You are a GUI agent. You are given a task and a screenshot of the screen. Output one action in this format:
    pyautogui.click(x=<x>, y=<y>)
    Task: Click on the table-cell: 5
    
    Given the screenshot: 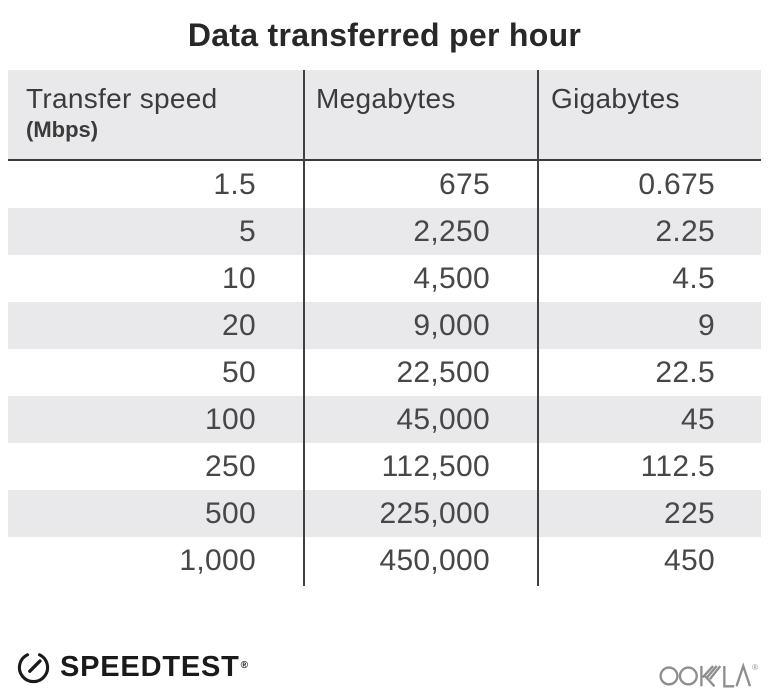 What is the action you would take?
    pyautogui.click(x=247, y=231)
    